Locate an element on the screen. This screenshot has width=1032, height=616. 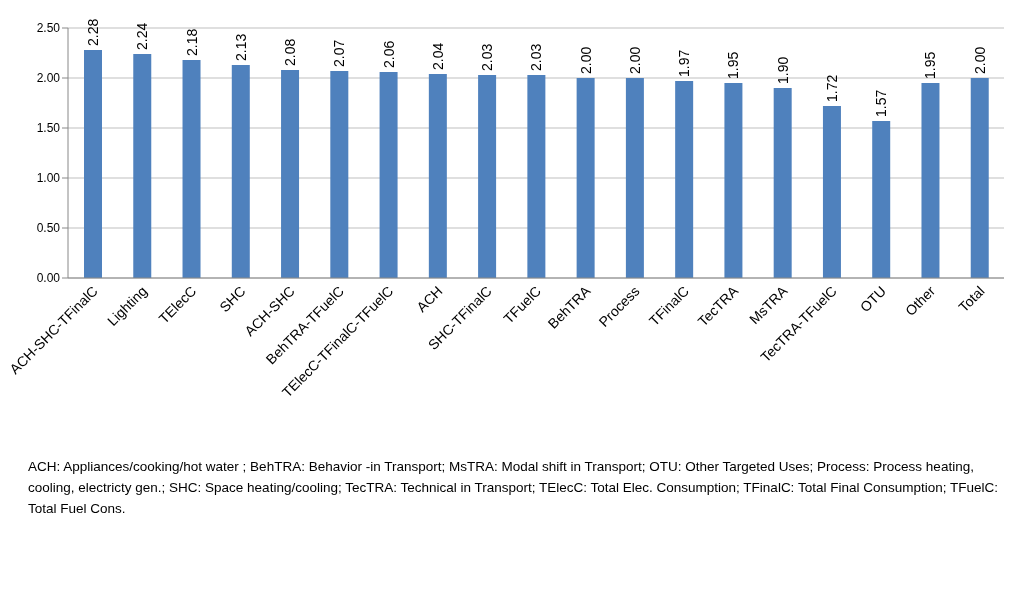
y-tick-label: 2.50 is located at coordinates (48, 28).